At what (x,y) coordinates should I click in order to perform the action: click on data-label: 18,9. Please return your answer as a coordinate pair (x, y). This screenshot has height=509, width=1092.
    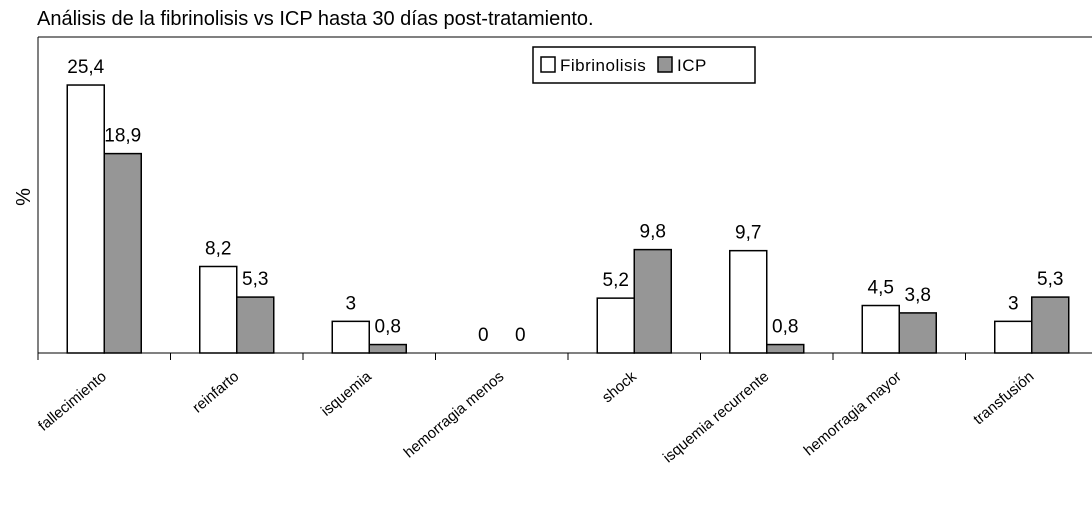
    Looking at the image, I should click on (122, 136).